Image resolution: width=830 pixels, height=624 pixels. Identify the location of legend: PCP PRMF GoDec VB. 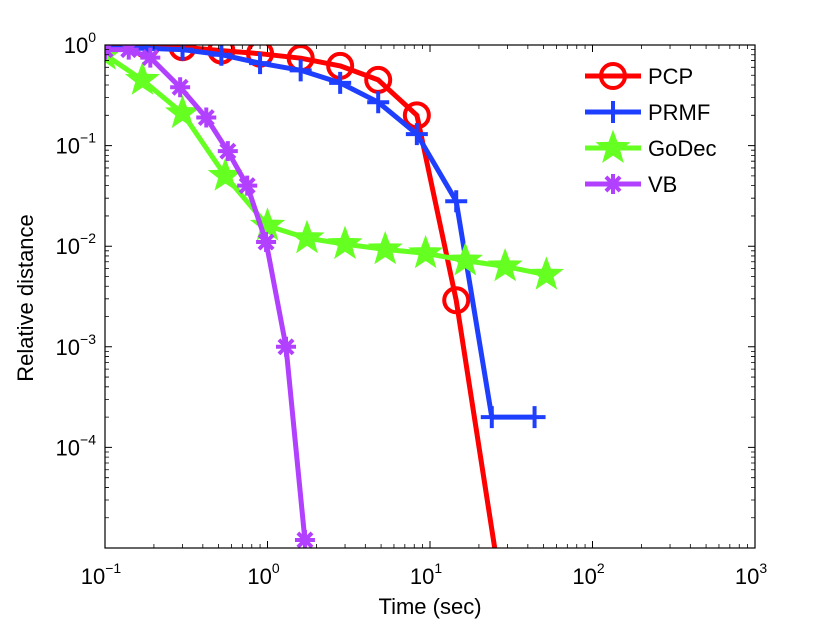
(650, 129).